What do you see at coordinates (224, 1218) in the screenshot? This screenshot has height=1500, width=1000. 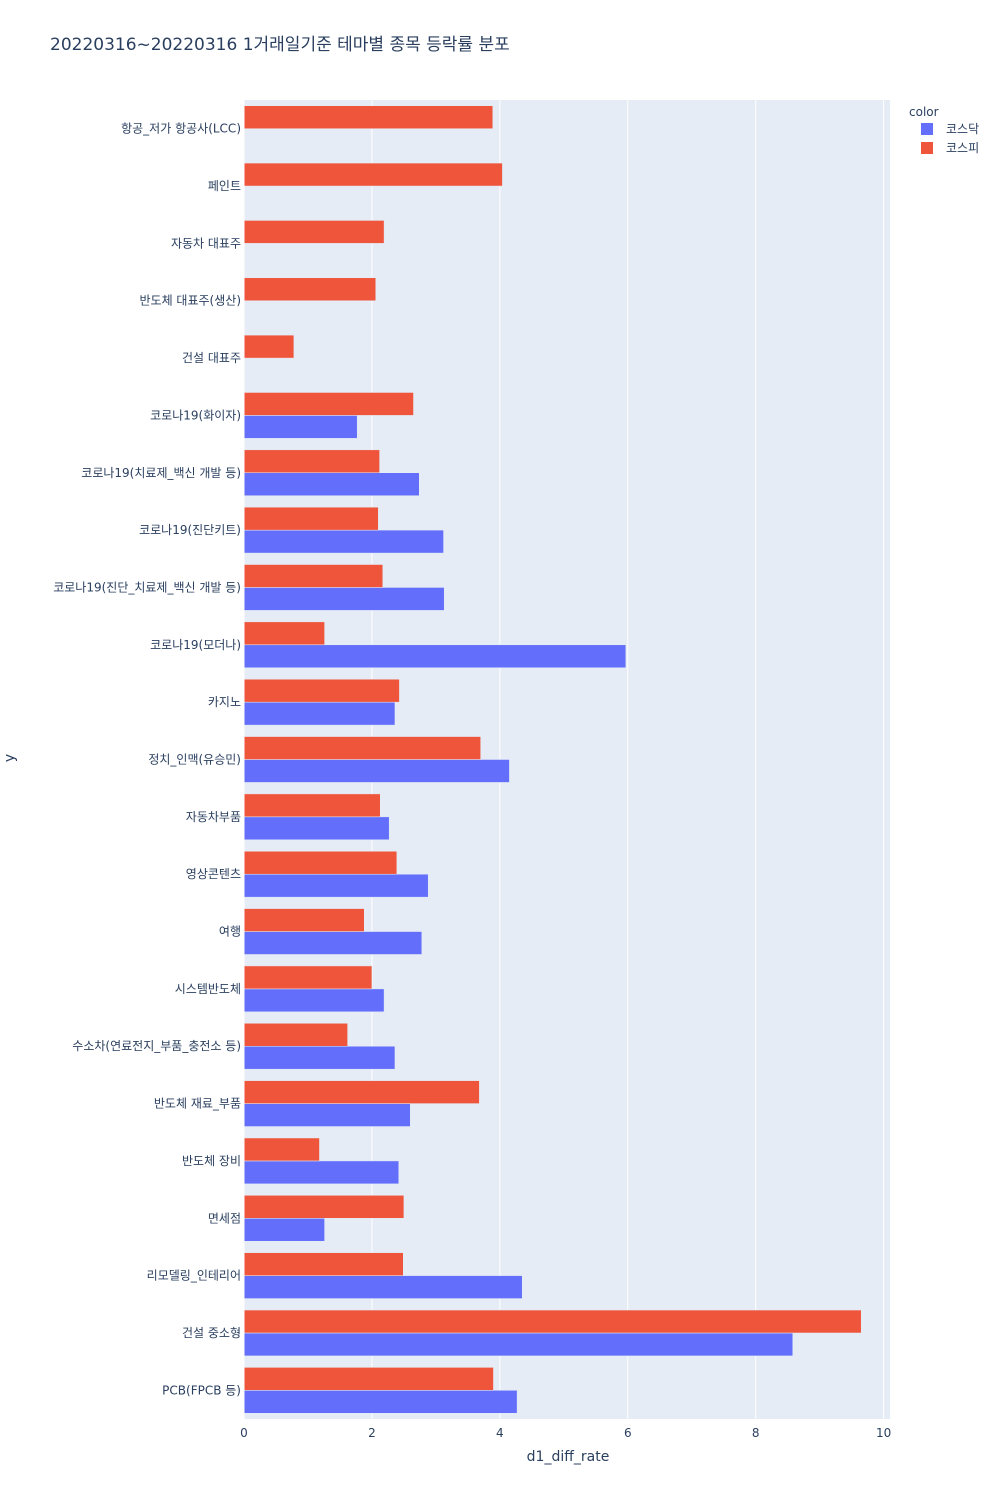 I see `y-tick-label: 면세점` at bounding box center [224, 1218].